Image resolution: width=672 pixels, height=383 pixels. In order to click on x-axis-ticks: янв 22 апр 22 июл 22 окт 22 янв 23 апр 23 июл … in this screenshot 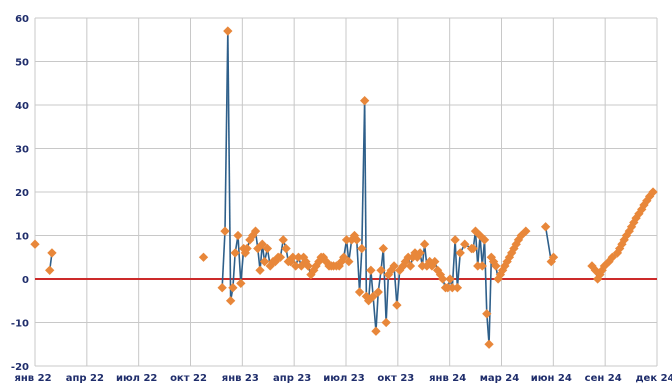, I will do `click(343, 378)`.